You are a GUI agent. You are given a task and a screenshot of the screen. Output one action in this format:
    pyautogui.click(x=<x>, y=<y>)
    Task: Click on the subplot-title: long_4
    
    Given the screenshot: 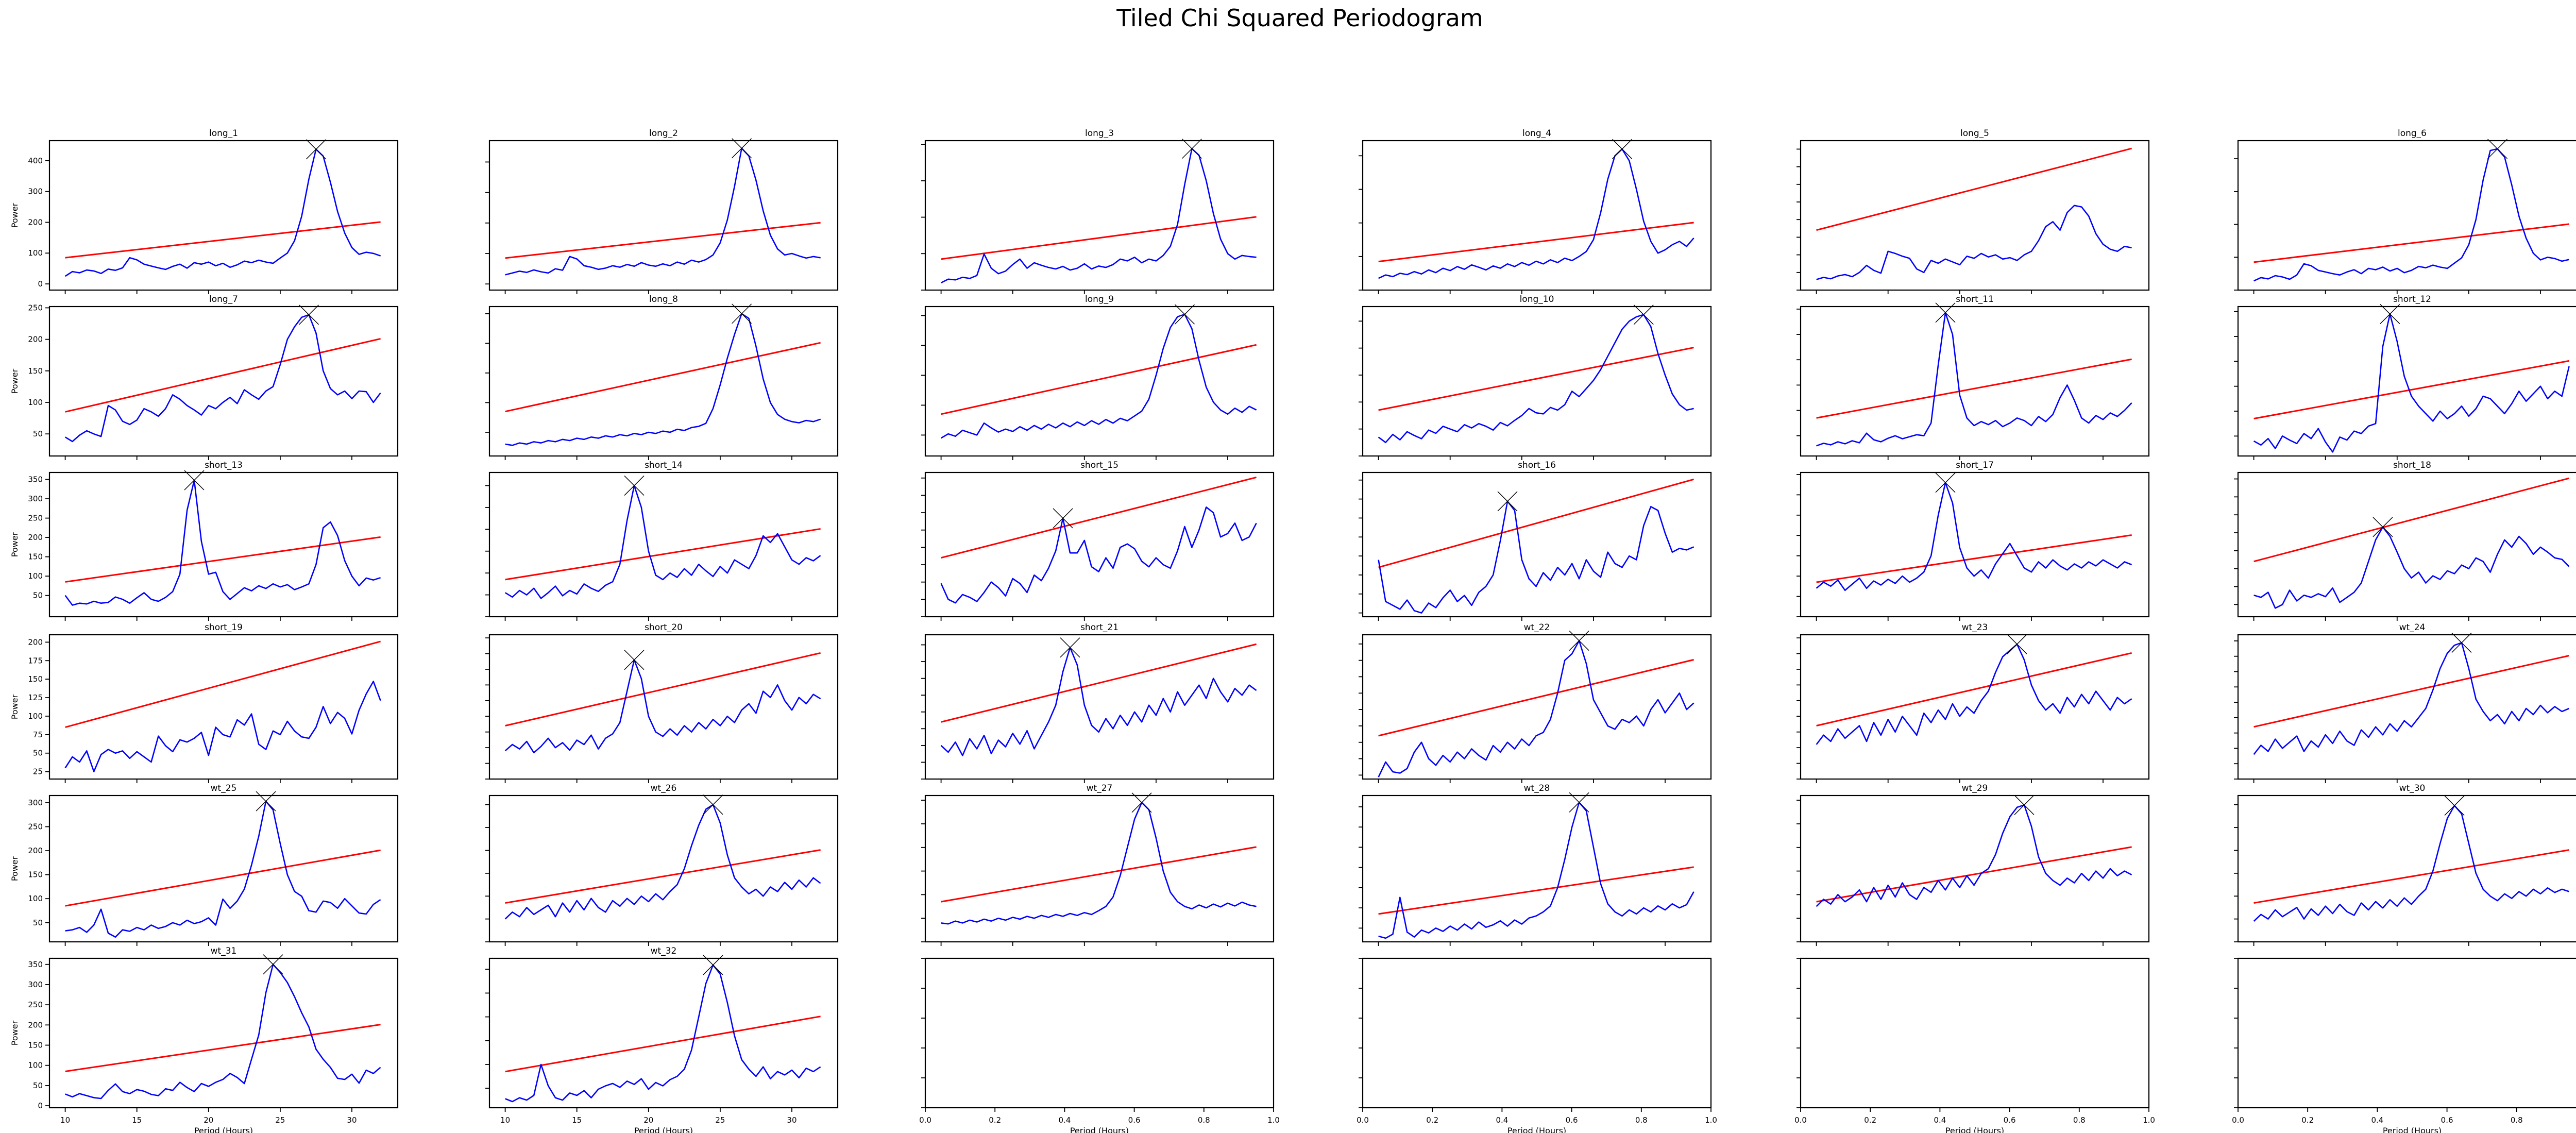 What is the action you would take?
    pyautogui.click(x=1536, y=133)
    